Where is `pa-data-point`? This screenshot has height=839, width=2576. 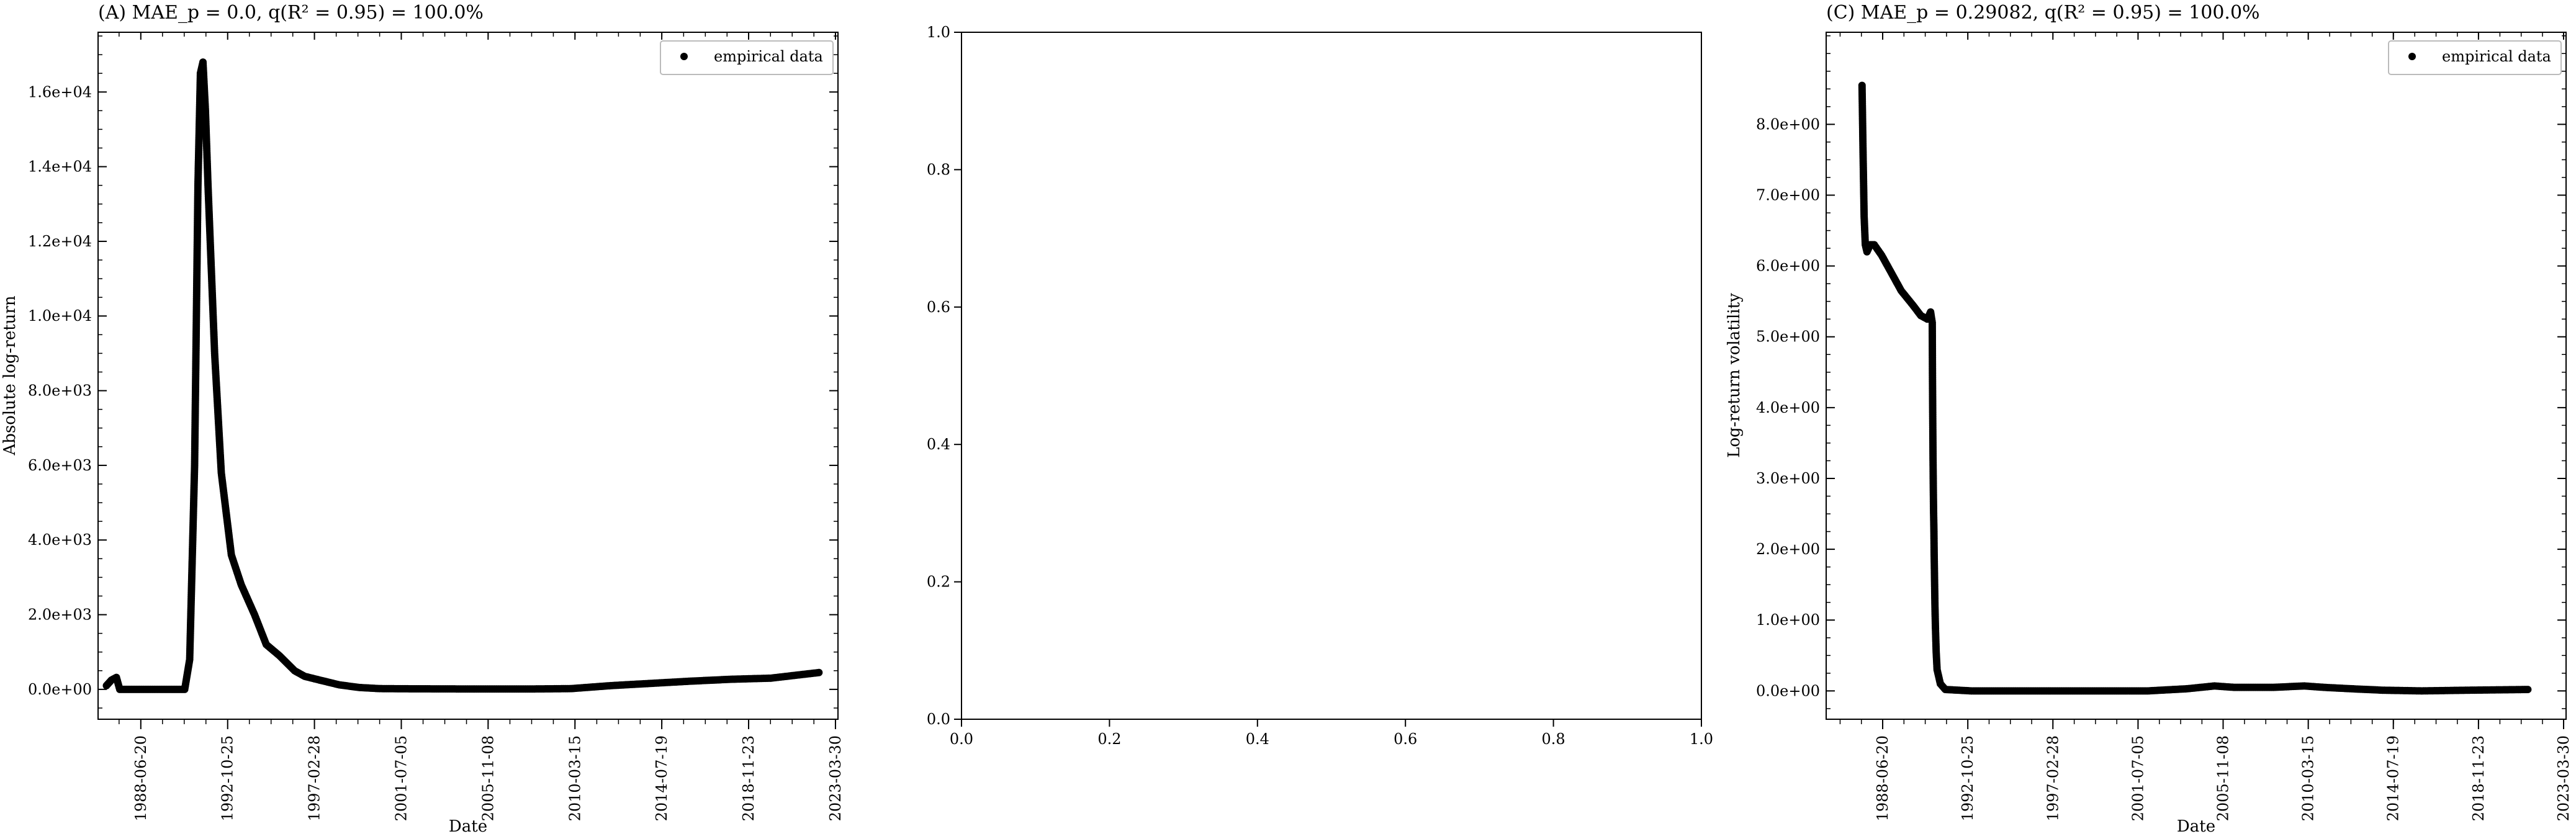
pa-data-point is located at coordinates (819, 672).